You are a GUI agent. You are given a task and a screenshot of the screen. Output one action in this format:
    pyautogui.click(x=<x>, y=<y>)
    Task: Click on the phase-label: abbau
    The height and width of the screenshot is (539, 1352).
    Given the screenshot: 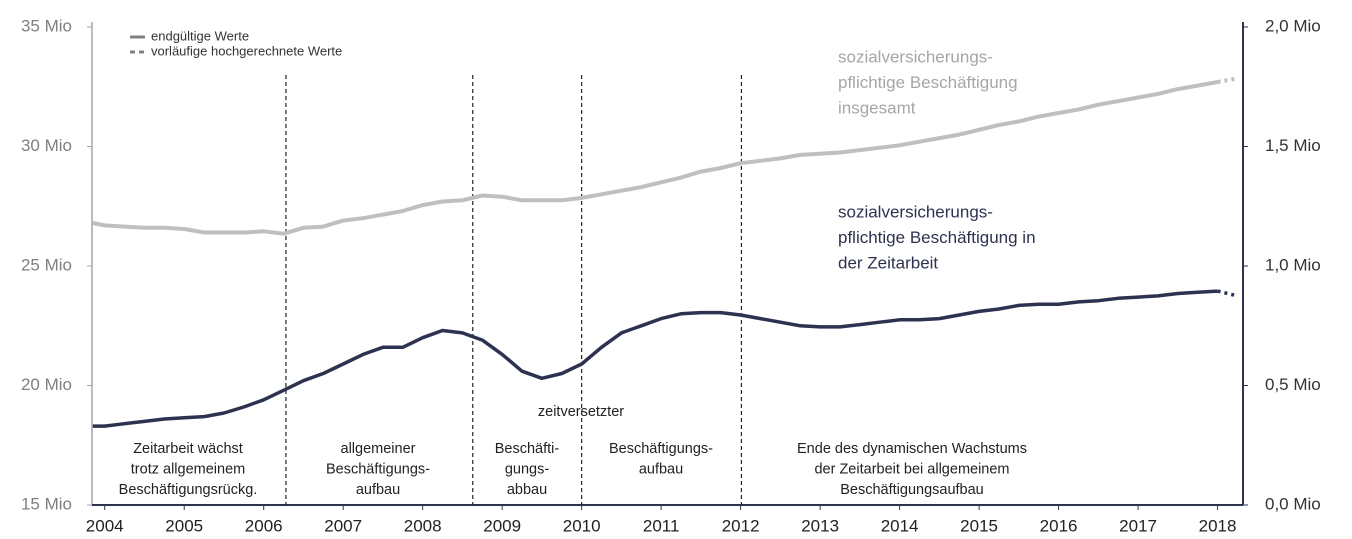 What is the action you would take?
    pyautogui.click(x=527, y=490)
    